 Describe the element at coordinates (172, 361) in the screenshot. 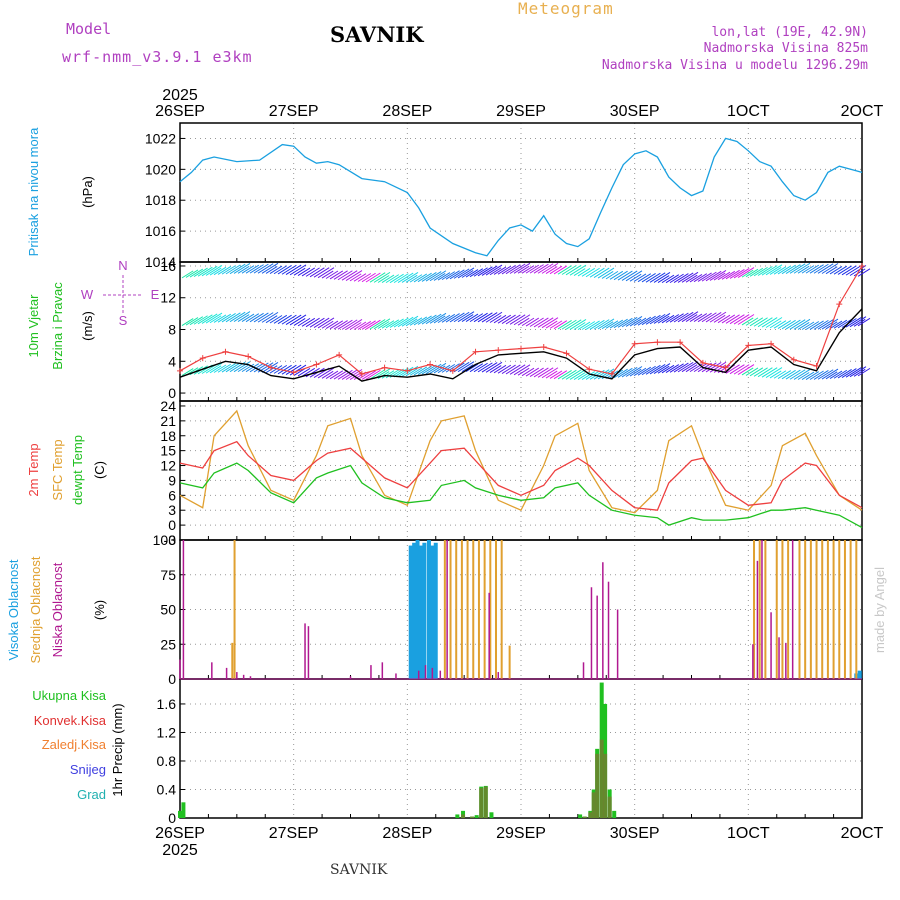

I see `y-tick-label: 4` at that location.